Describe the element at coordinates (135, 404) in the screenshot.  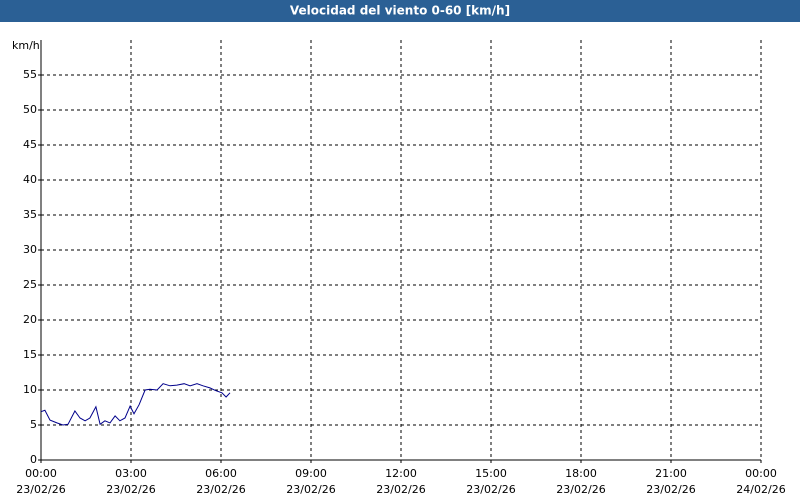
I see `data-line` at that location.